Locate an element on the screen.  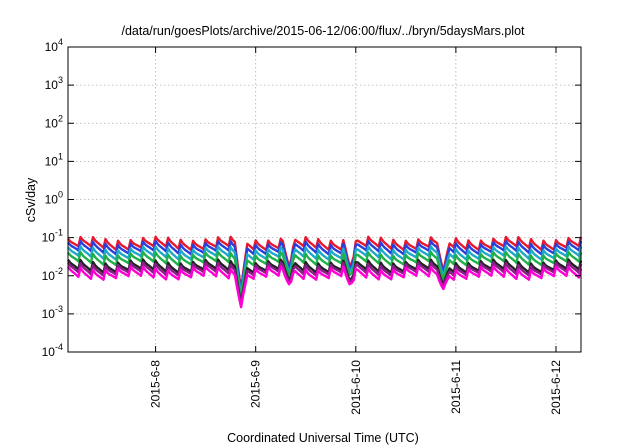
y-tick-label: 10¹ is located at coordinates (54, 159).